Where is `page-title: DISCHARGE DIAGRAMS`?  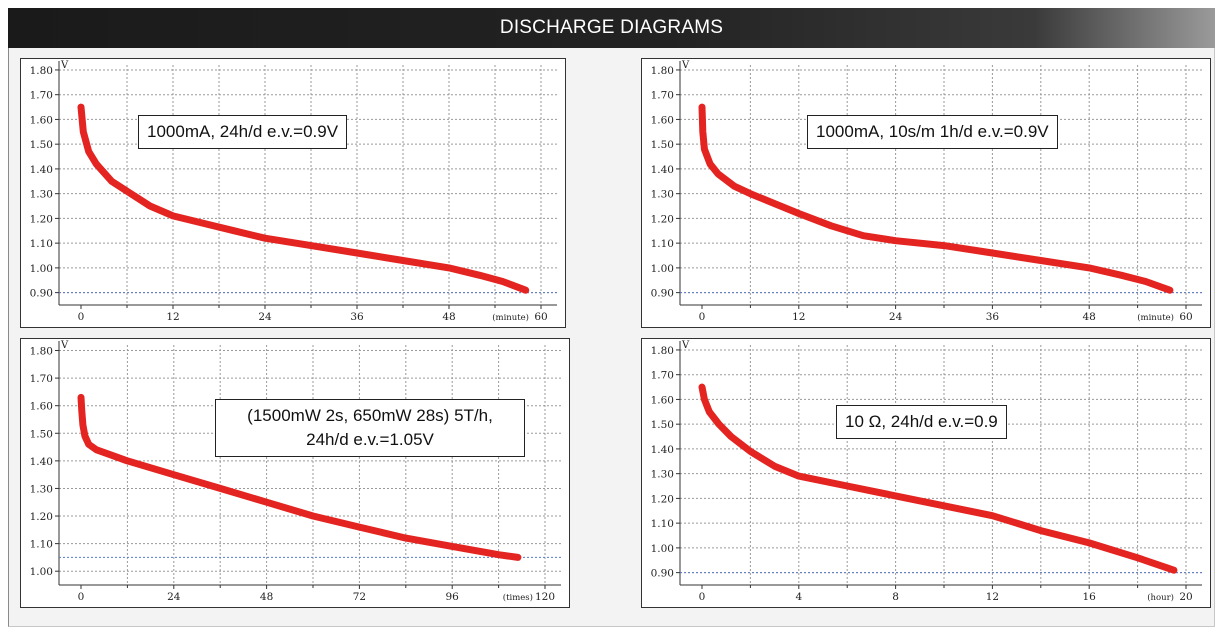 page-title: DISCHARGE DIAGRAMS is located at coordinates (611, 27).